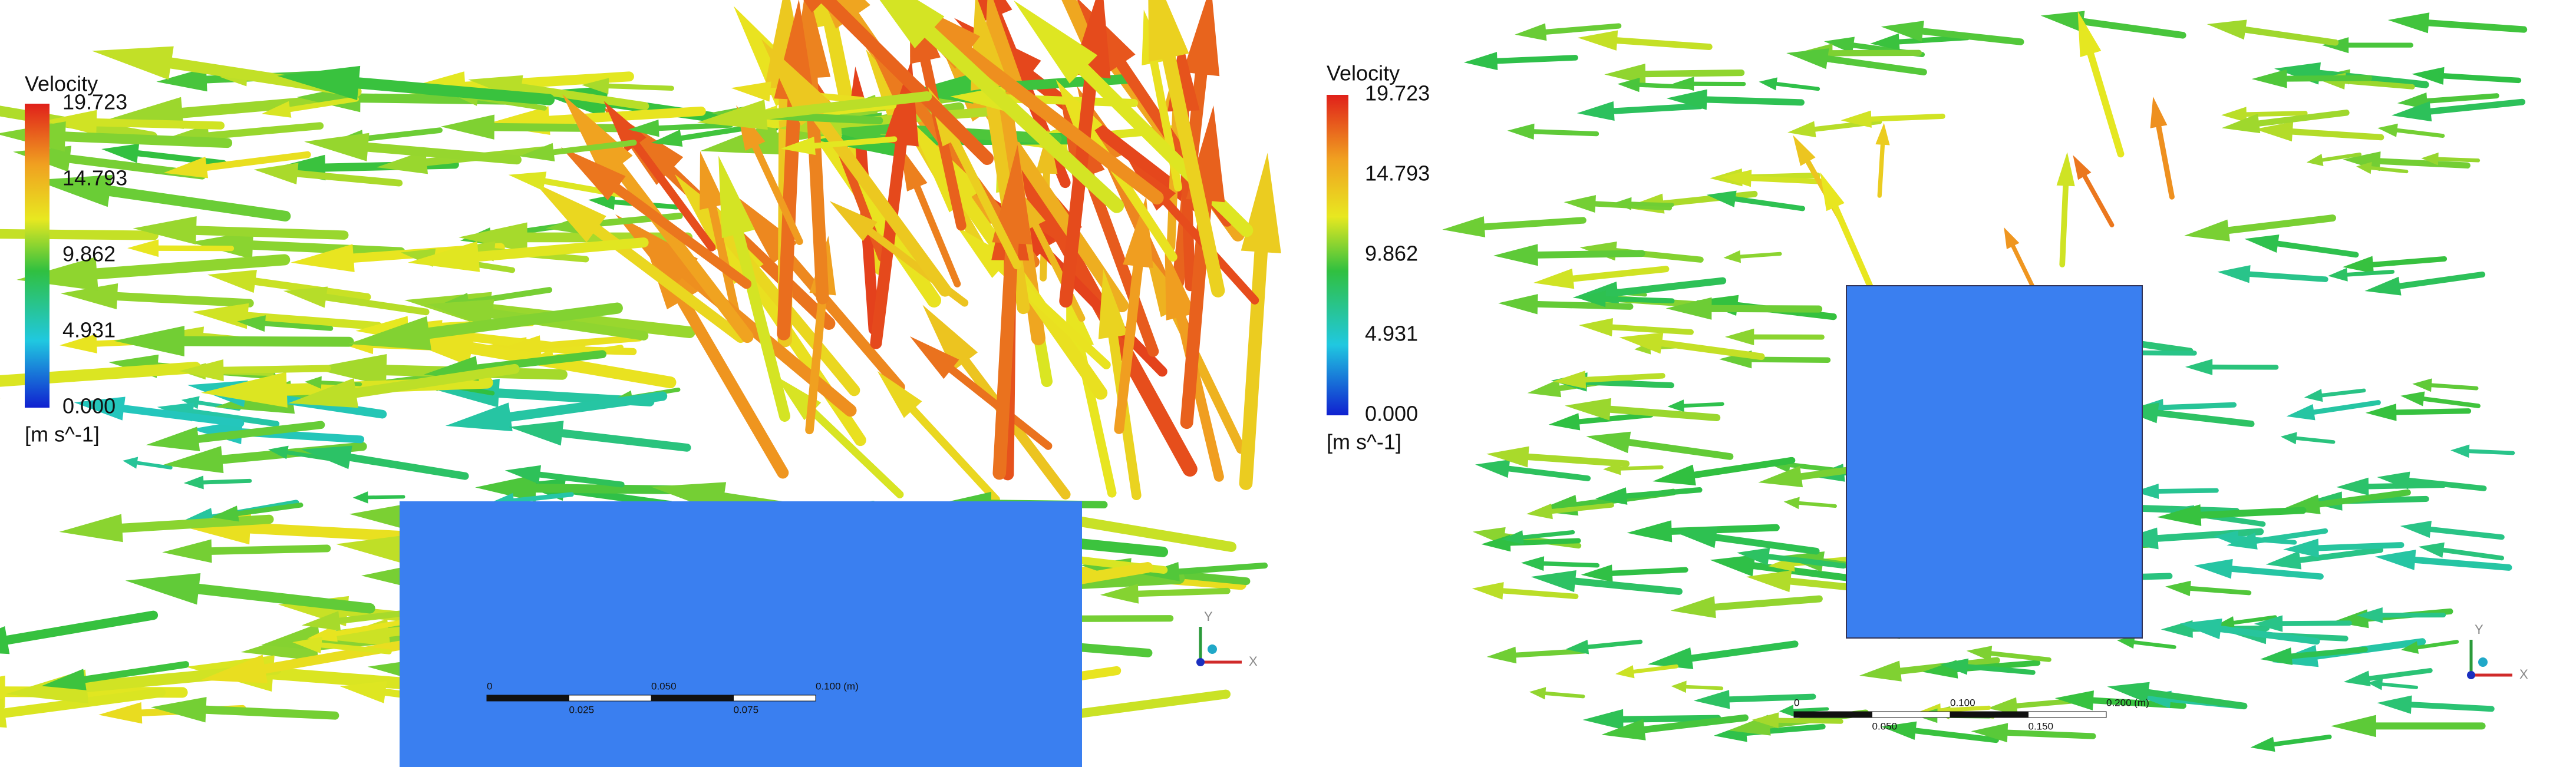 The image size is (2576, 767). Describe the element at coordinates (1337, 255) in the screenshot. I see `color-bar` at that location.